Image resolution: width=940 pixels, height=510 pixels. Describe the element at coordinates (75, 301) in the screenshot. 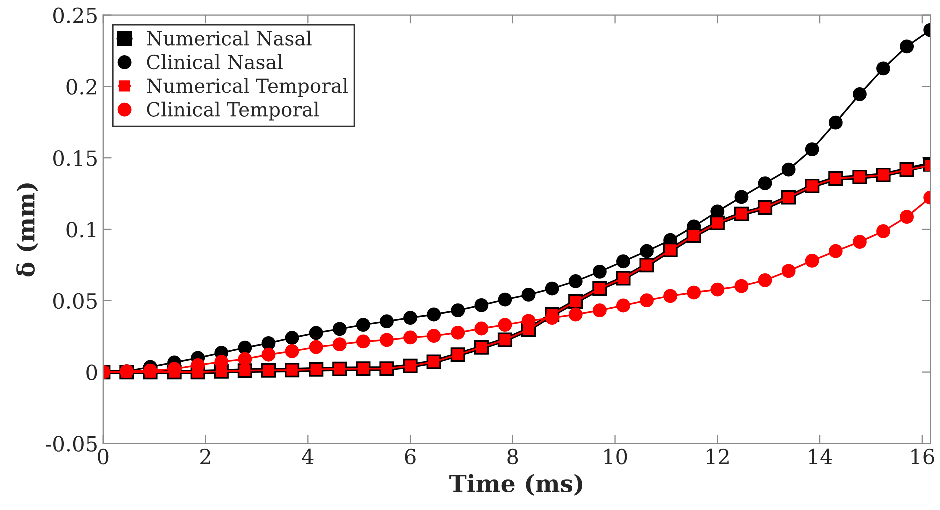

I see `y-tick-label: 0.05` at that location.